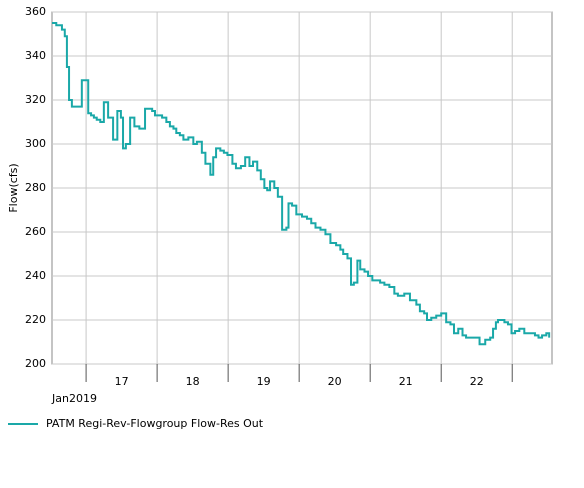  Describe the element at coordinates (35, 319) in the screenshot. I see `y-tick-label: 220` at that location.